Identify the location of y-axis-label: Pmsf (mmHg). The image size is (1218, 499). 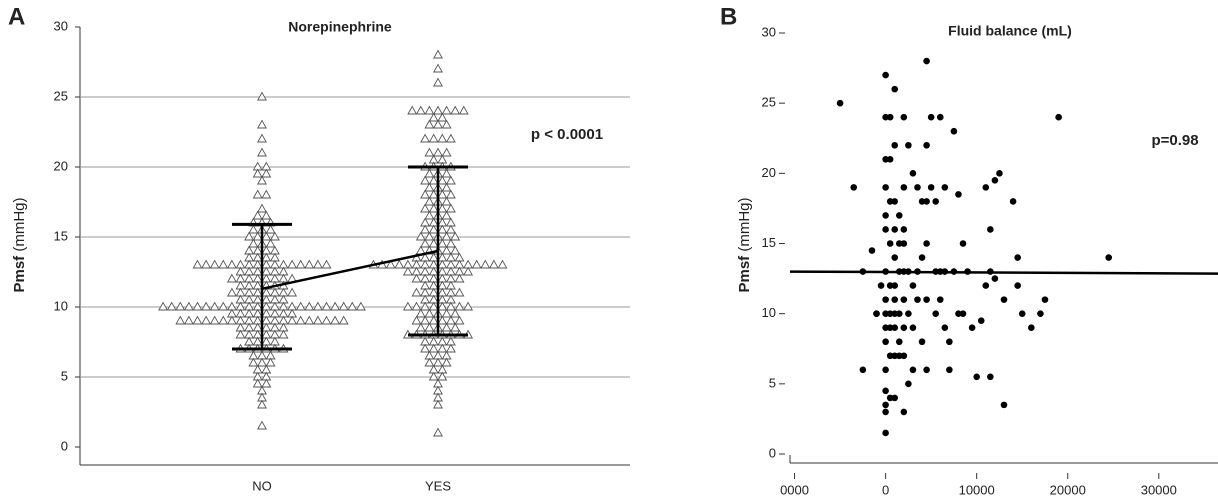
(19, 244).